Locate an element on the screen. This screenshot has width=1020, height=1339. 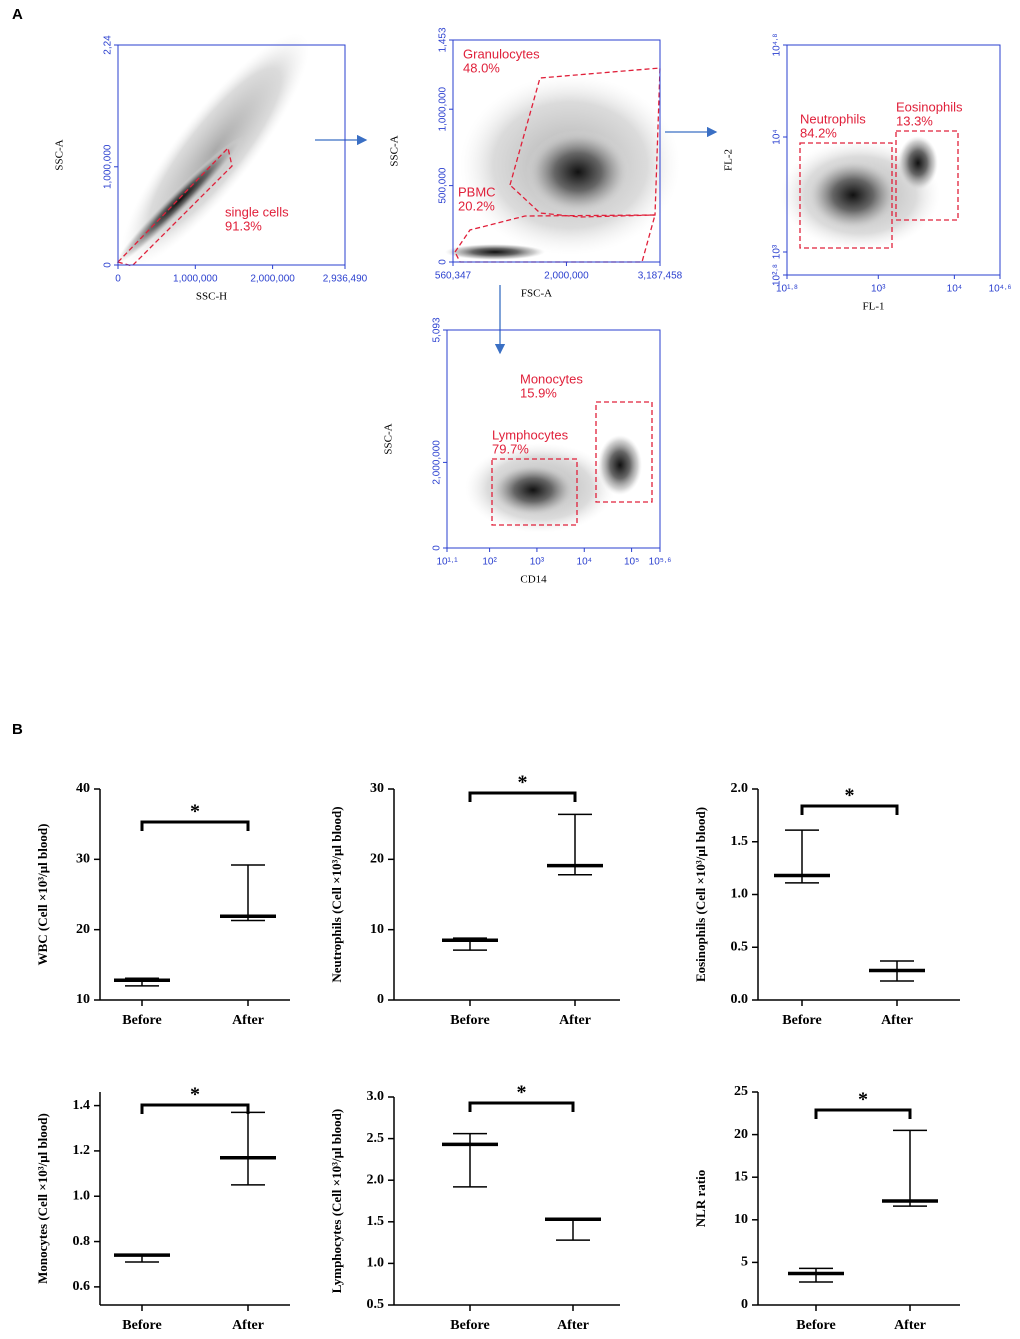
y-axis-label: Eosinophils (Cell ×10³/μl blood) is located at coordinates (700, 894).